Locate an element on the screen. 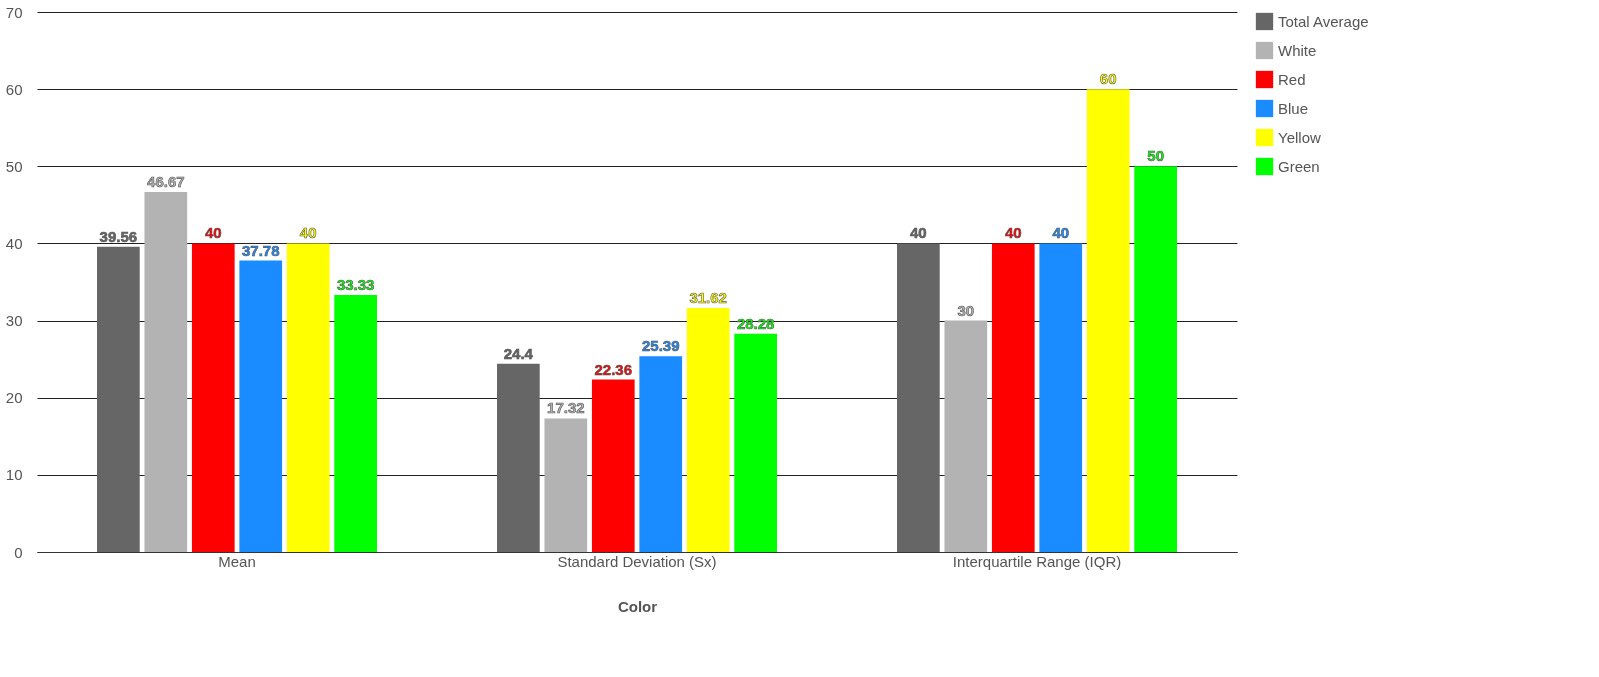  y-tick-label: 20 is located at coordinates (14, 398).